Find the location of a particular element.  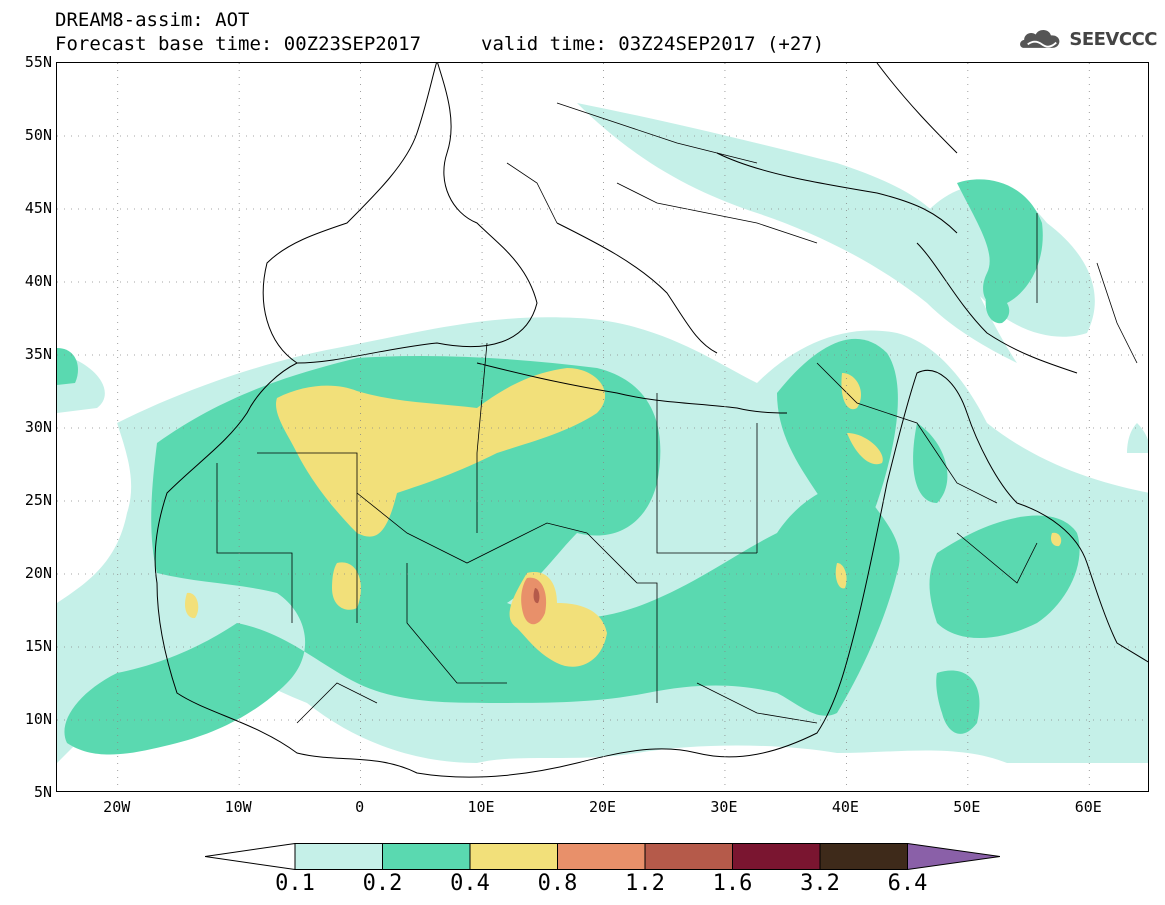

lon-label: 30E is located at coordinates (724, 807).